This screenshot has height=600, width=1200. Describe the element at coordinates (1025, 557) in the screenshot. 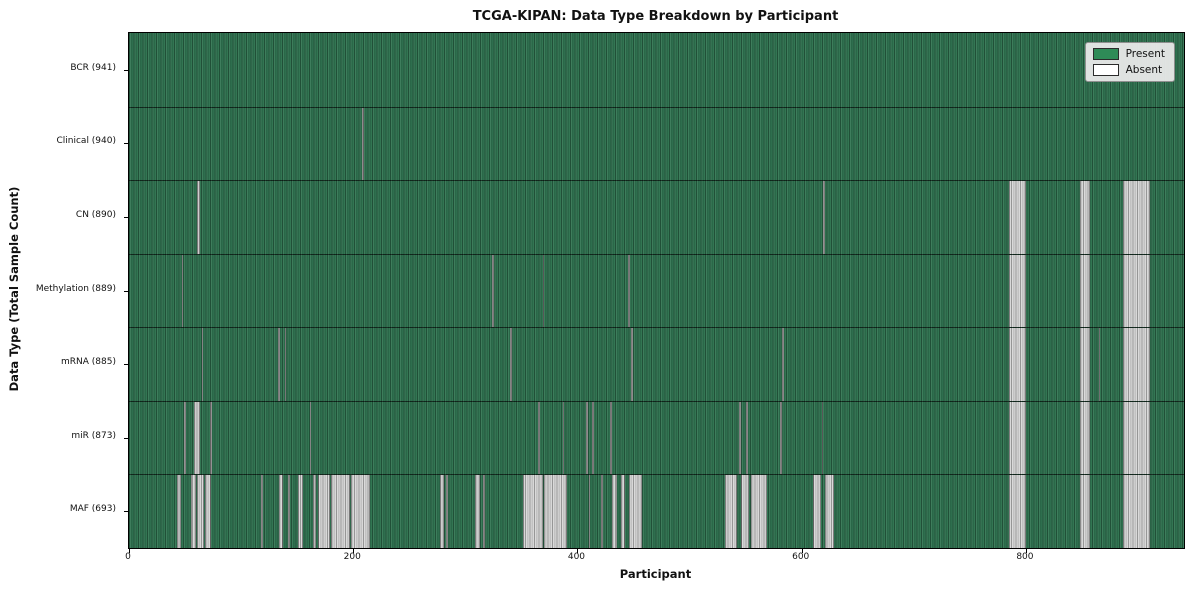

I see `x-tick-label-800: 800` at that location.